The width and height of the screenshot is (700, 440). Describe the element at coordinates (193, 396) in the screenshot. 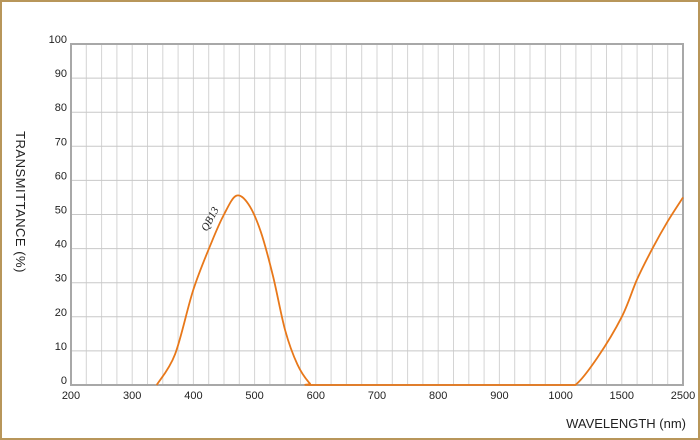

I see `x-tick-label: 400` at that location.